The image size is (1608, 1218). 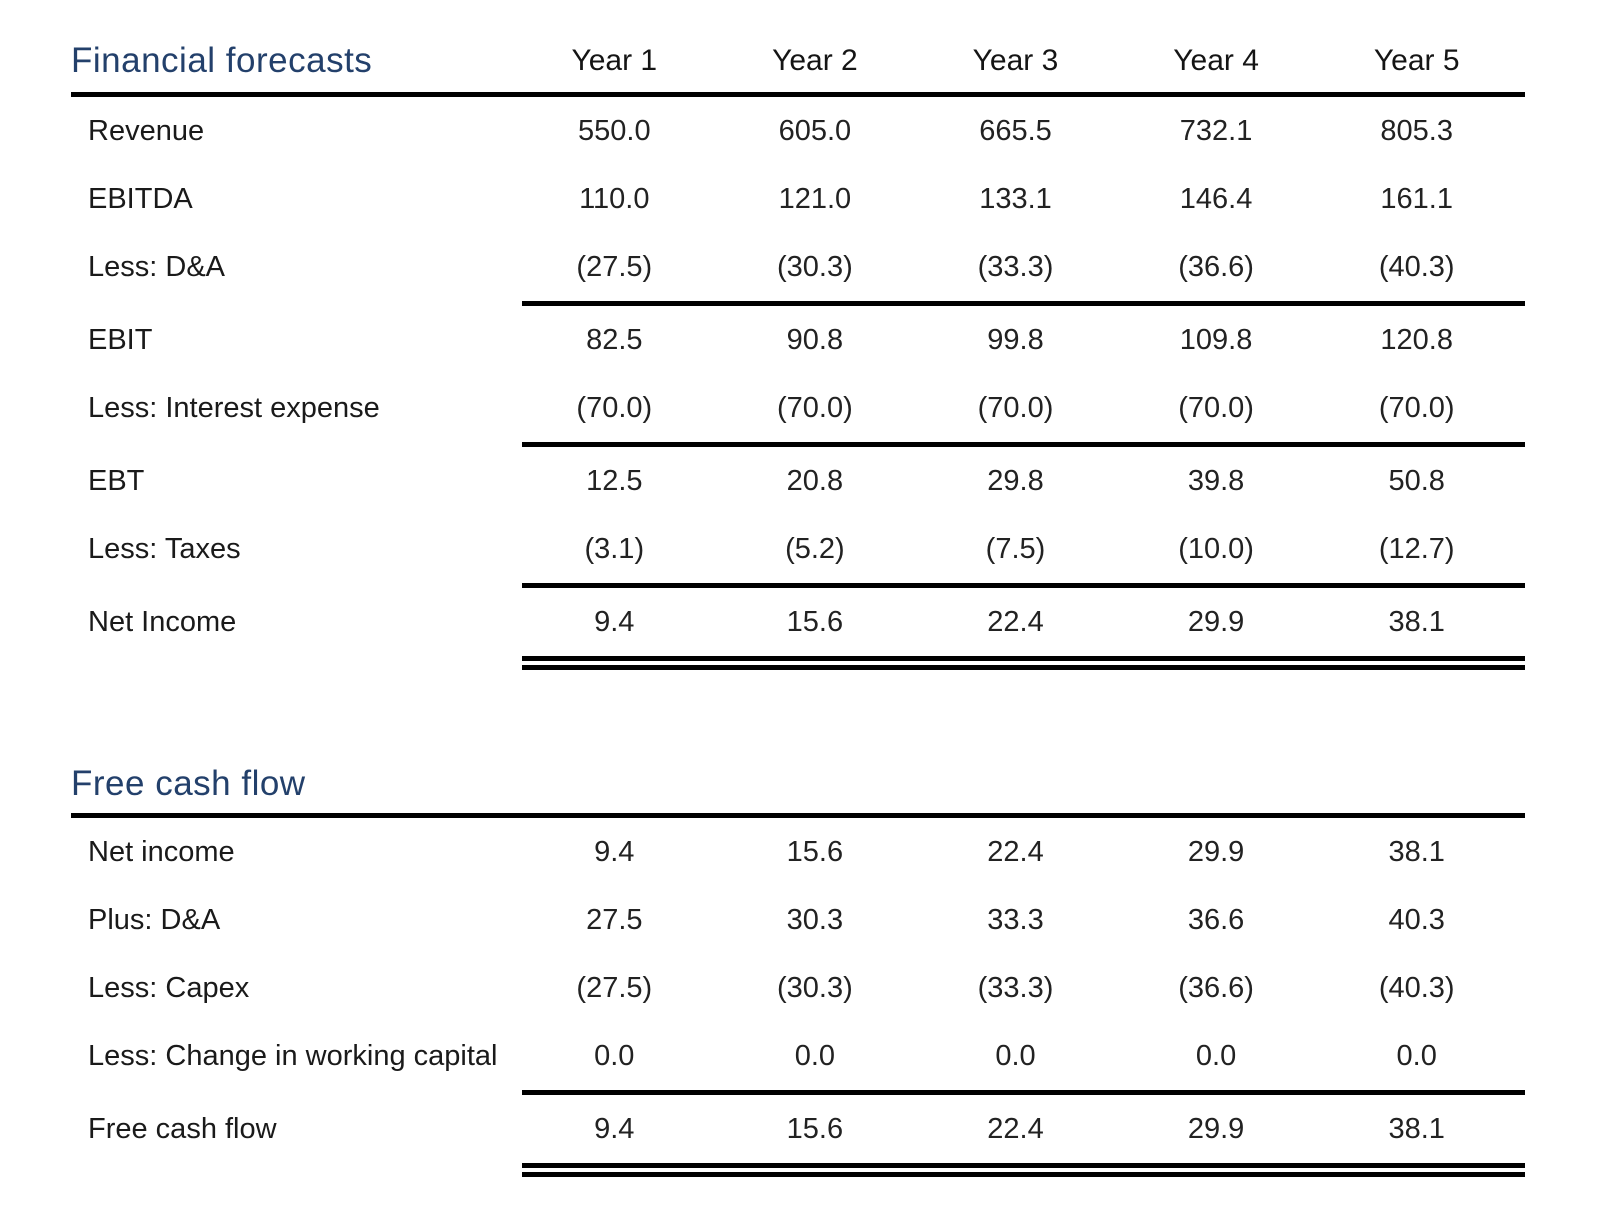 I want to click on net-income-double-rule, so click(x=1023, y=663).